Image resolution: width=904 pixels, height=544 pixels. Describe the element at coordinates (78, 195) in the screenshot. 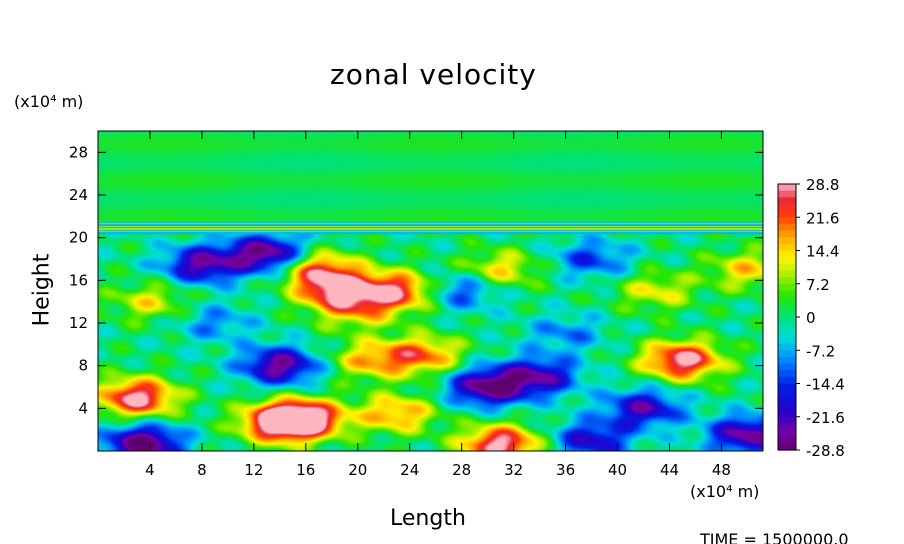

I see `y-tick-label: 24` at that location.